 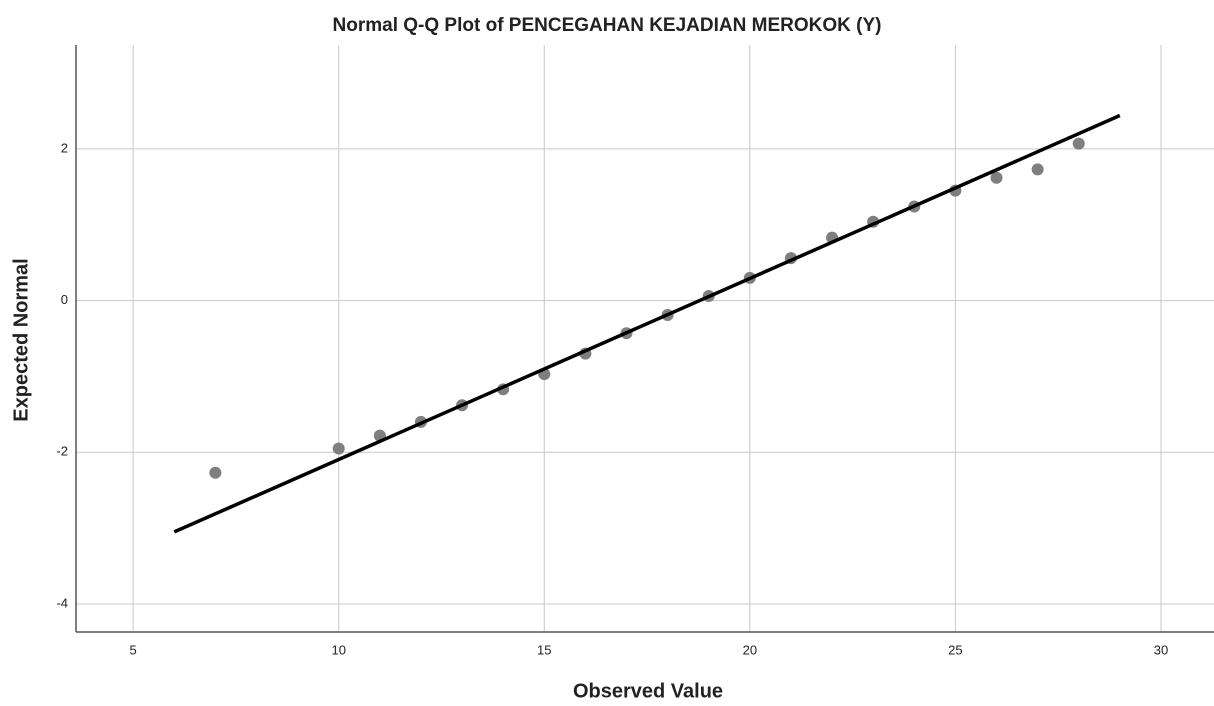 I want to click on x-axis-label: Observed Value, so click(x=648, y=691).